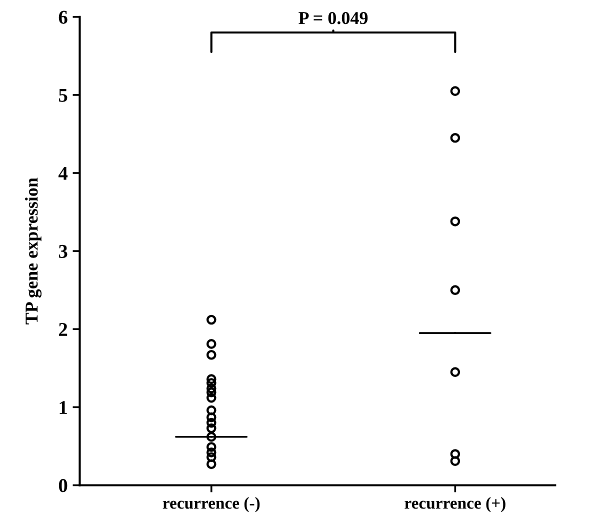  I want to click on y-tick-label: 2, so click(63, 329).